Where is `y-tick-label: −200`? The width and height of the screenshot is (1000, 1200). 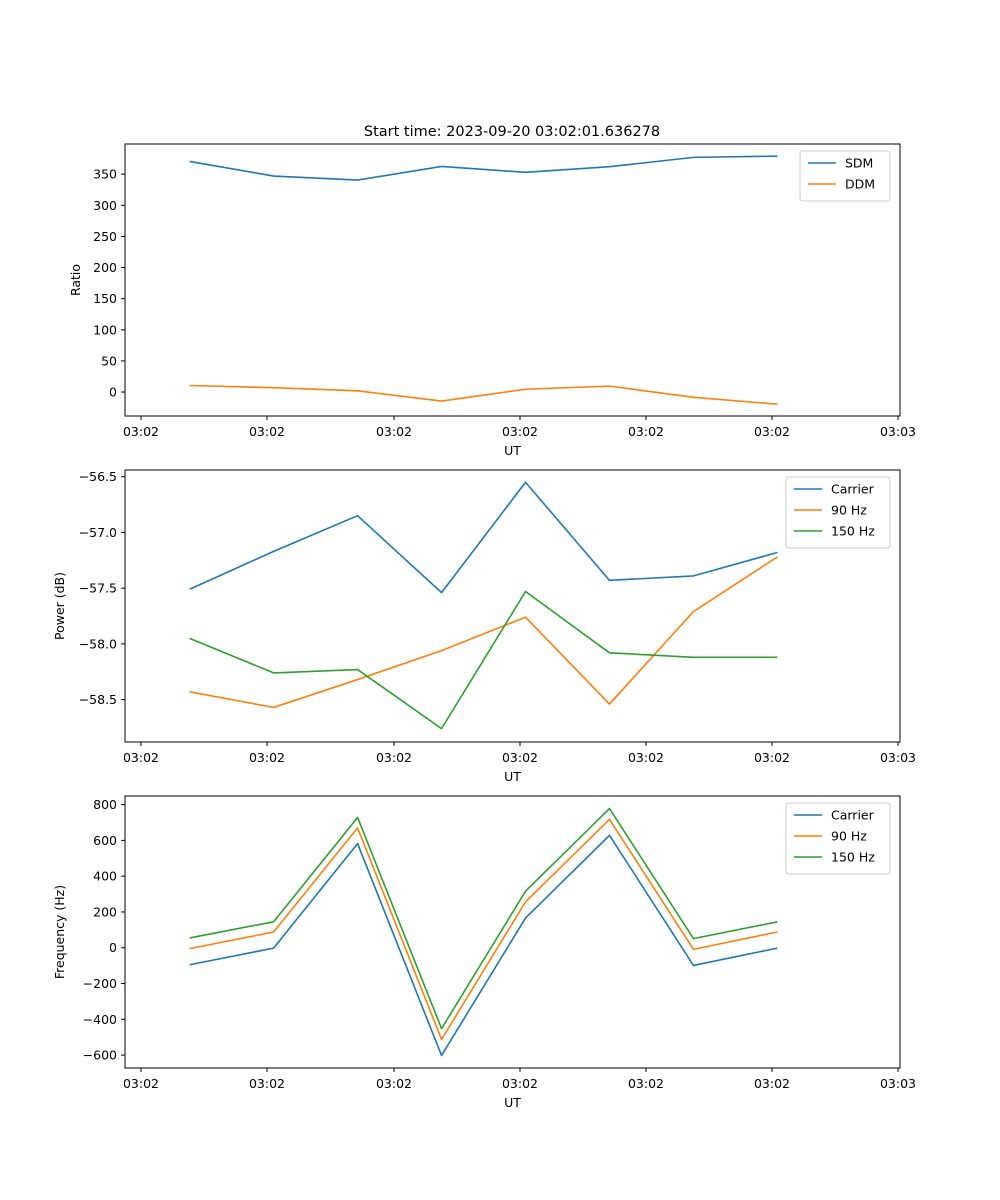 y-tick-label: −200 is located at coordinates (100, 983).